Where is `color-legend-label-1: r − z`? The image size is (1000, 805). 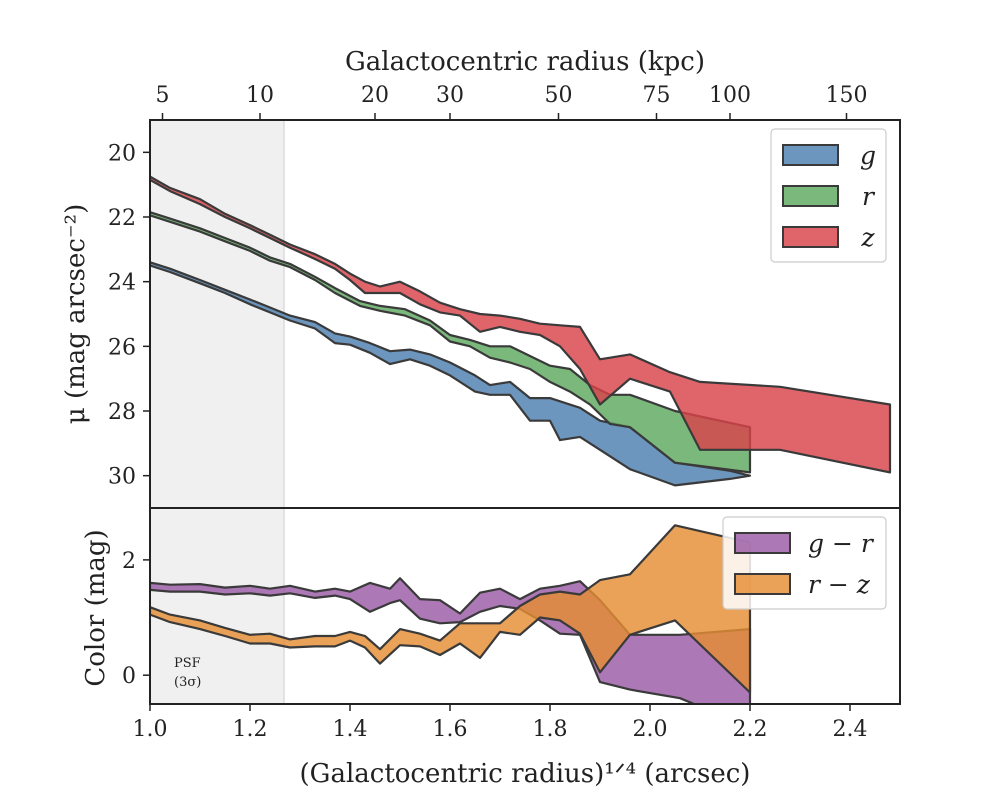
color-legend-label-1: r − z is located at coordinates (839, 584).